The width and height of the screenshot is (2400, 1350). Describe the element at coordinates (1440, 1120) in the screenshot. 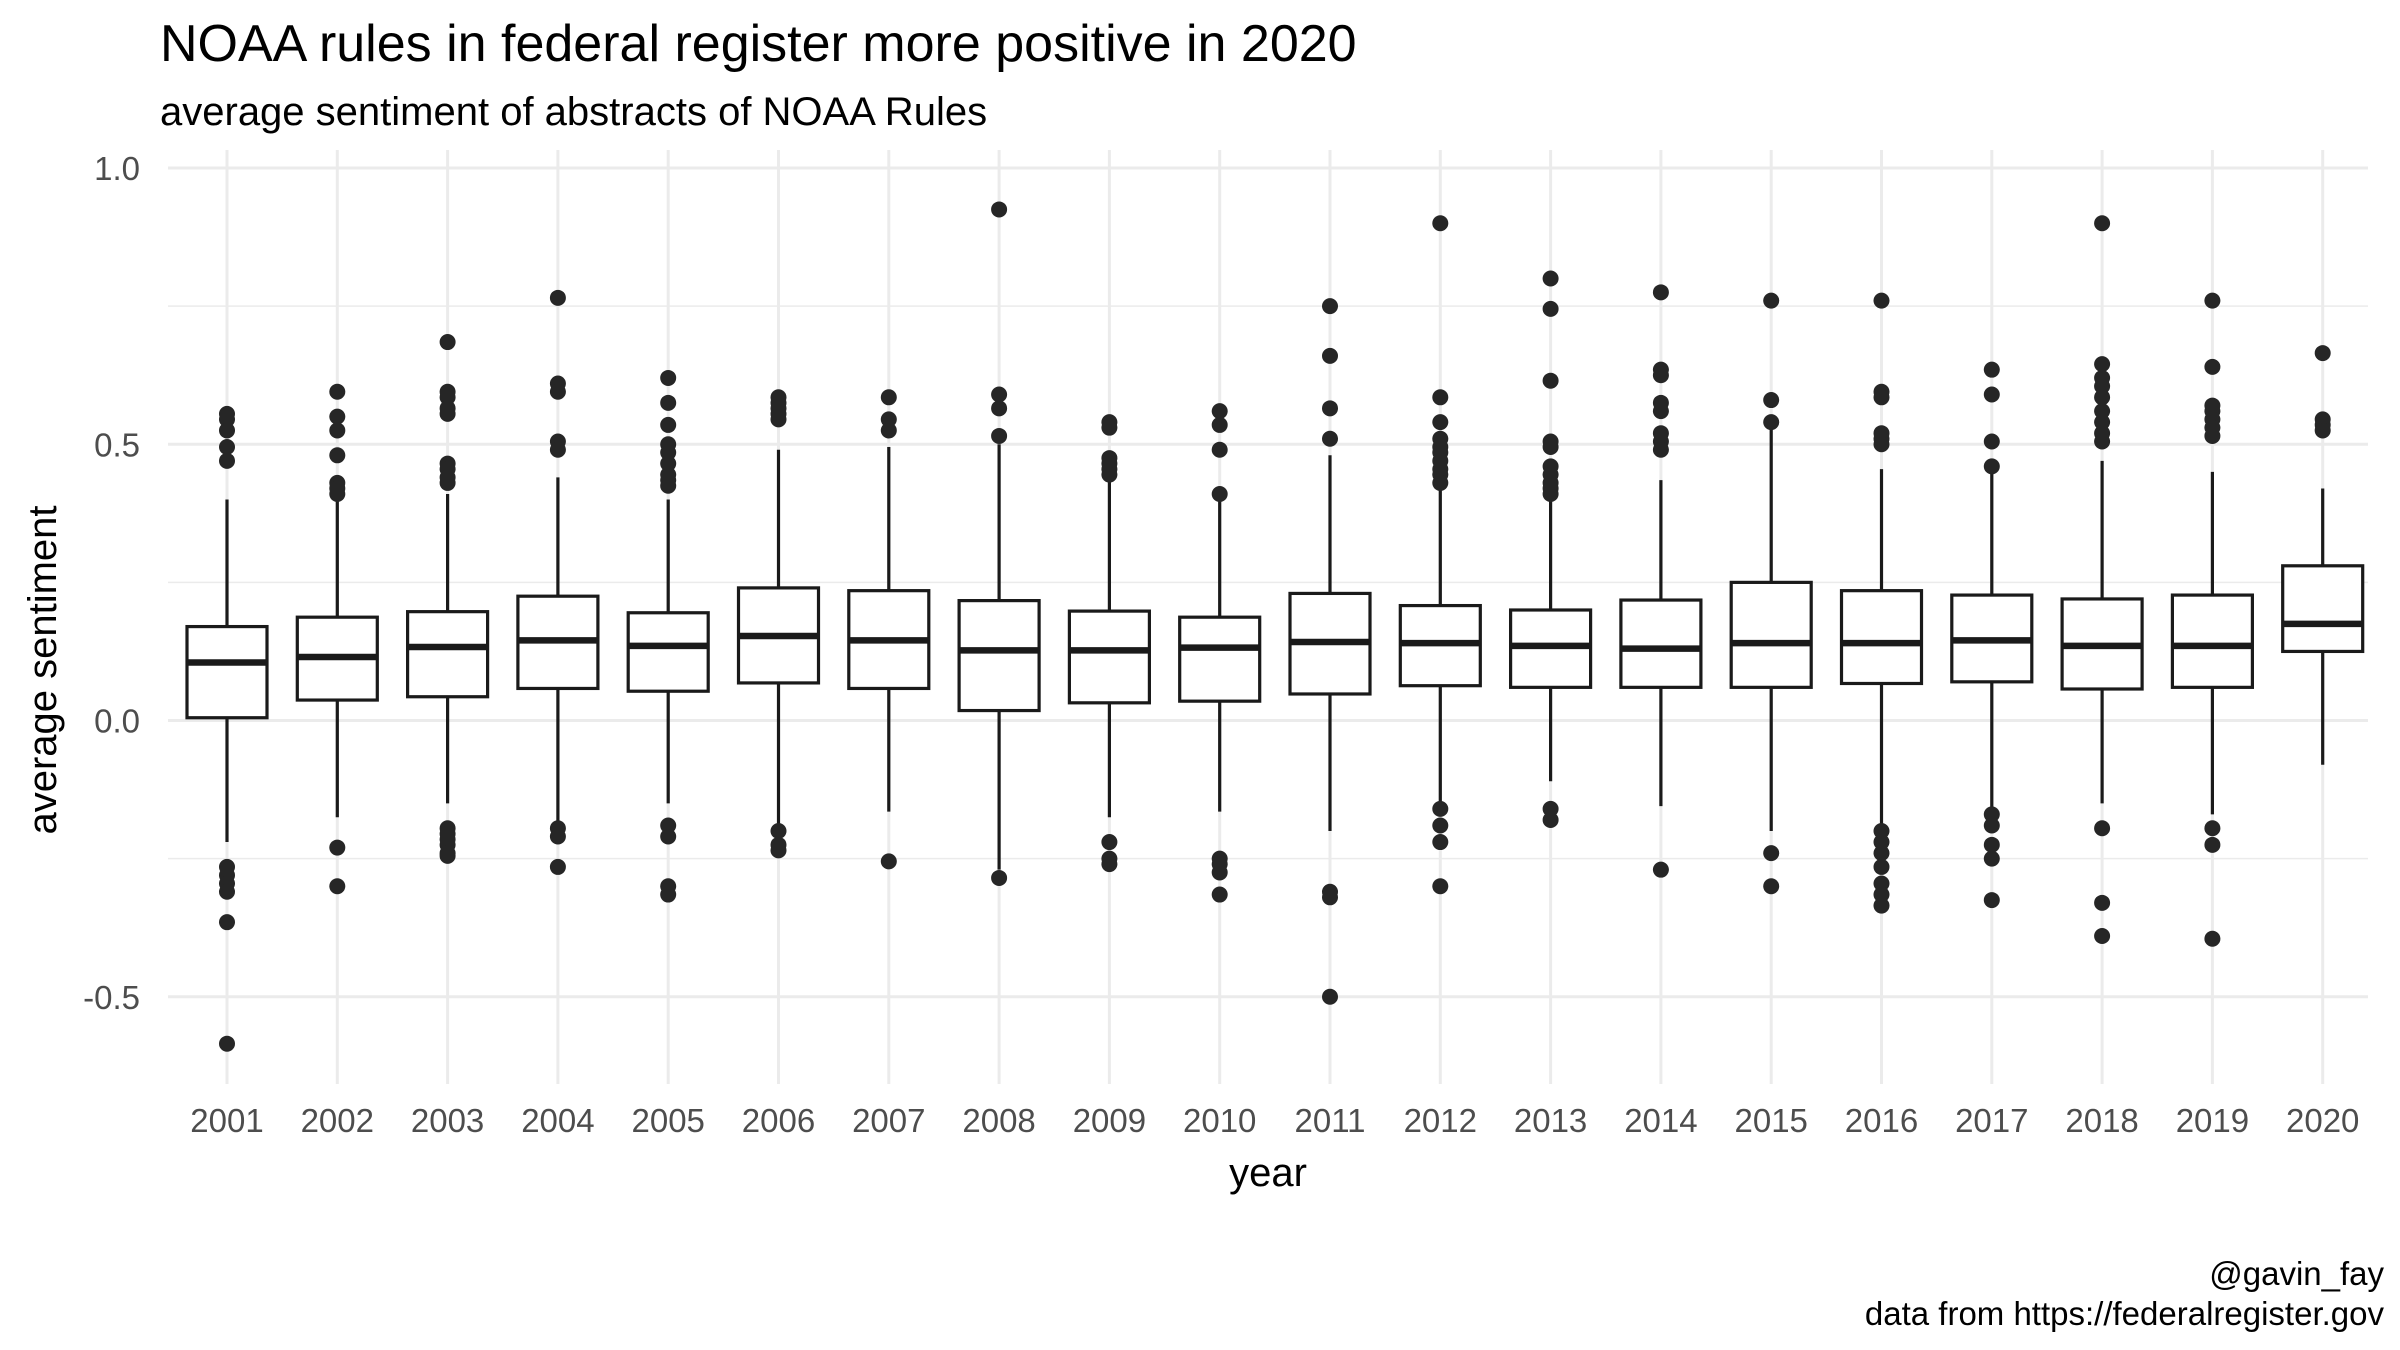

I see `x-tick-label: 2012` at that location.